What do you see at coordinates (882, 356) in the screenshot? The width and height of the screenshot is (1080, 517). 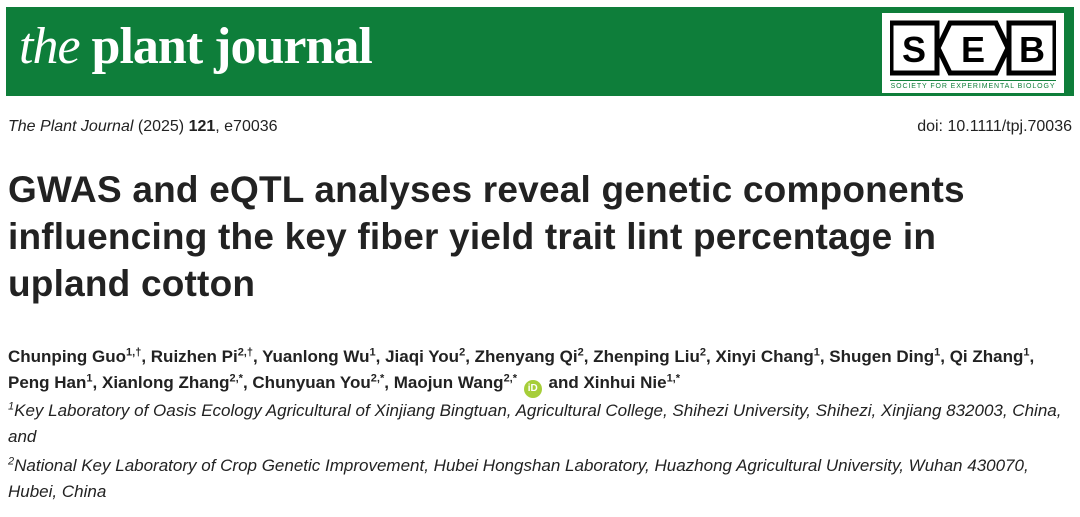 I see `author-name: Shugen Ding` at bounding box center [882, 356].